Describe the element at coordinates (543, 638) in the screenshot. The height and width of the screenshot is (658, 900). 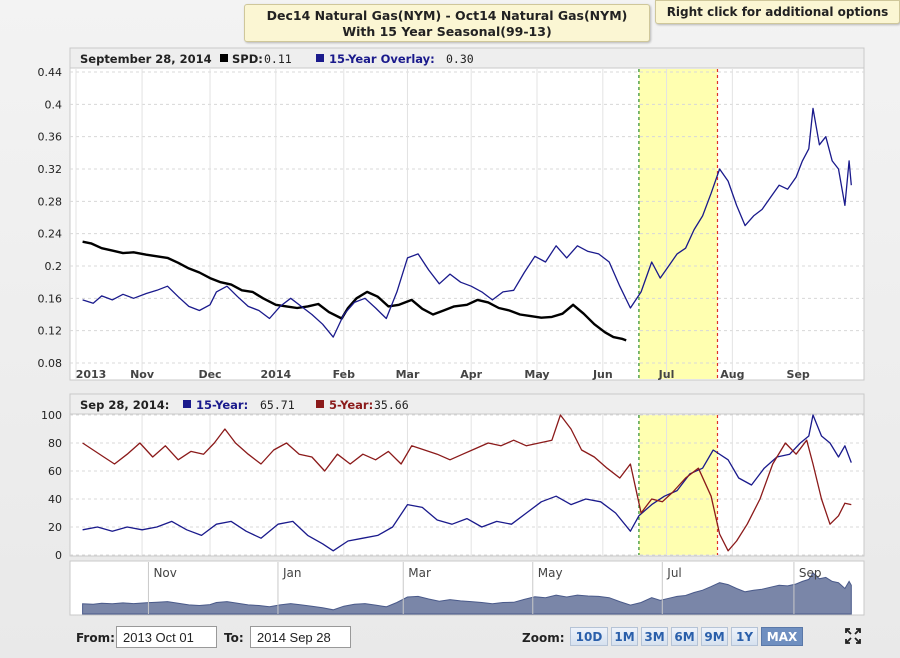
I see `zoom-label: Zoom:` at that location.